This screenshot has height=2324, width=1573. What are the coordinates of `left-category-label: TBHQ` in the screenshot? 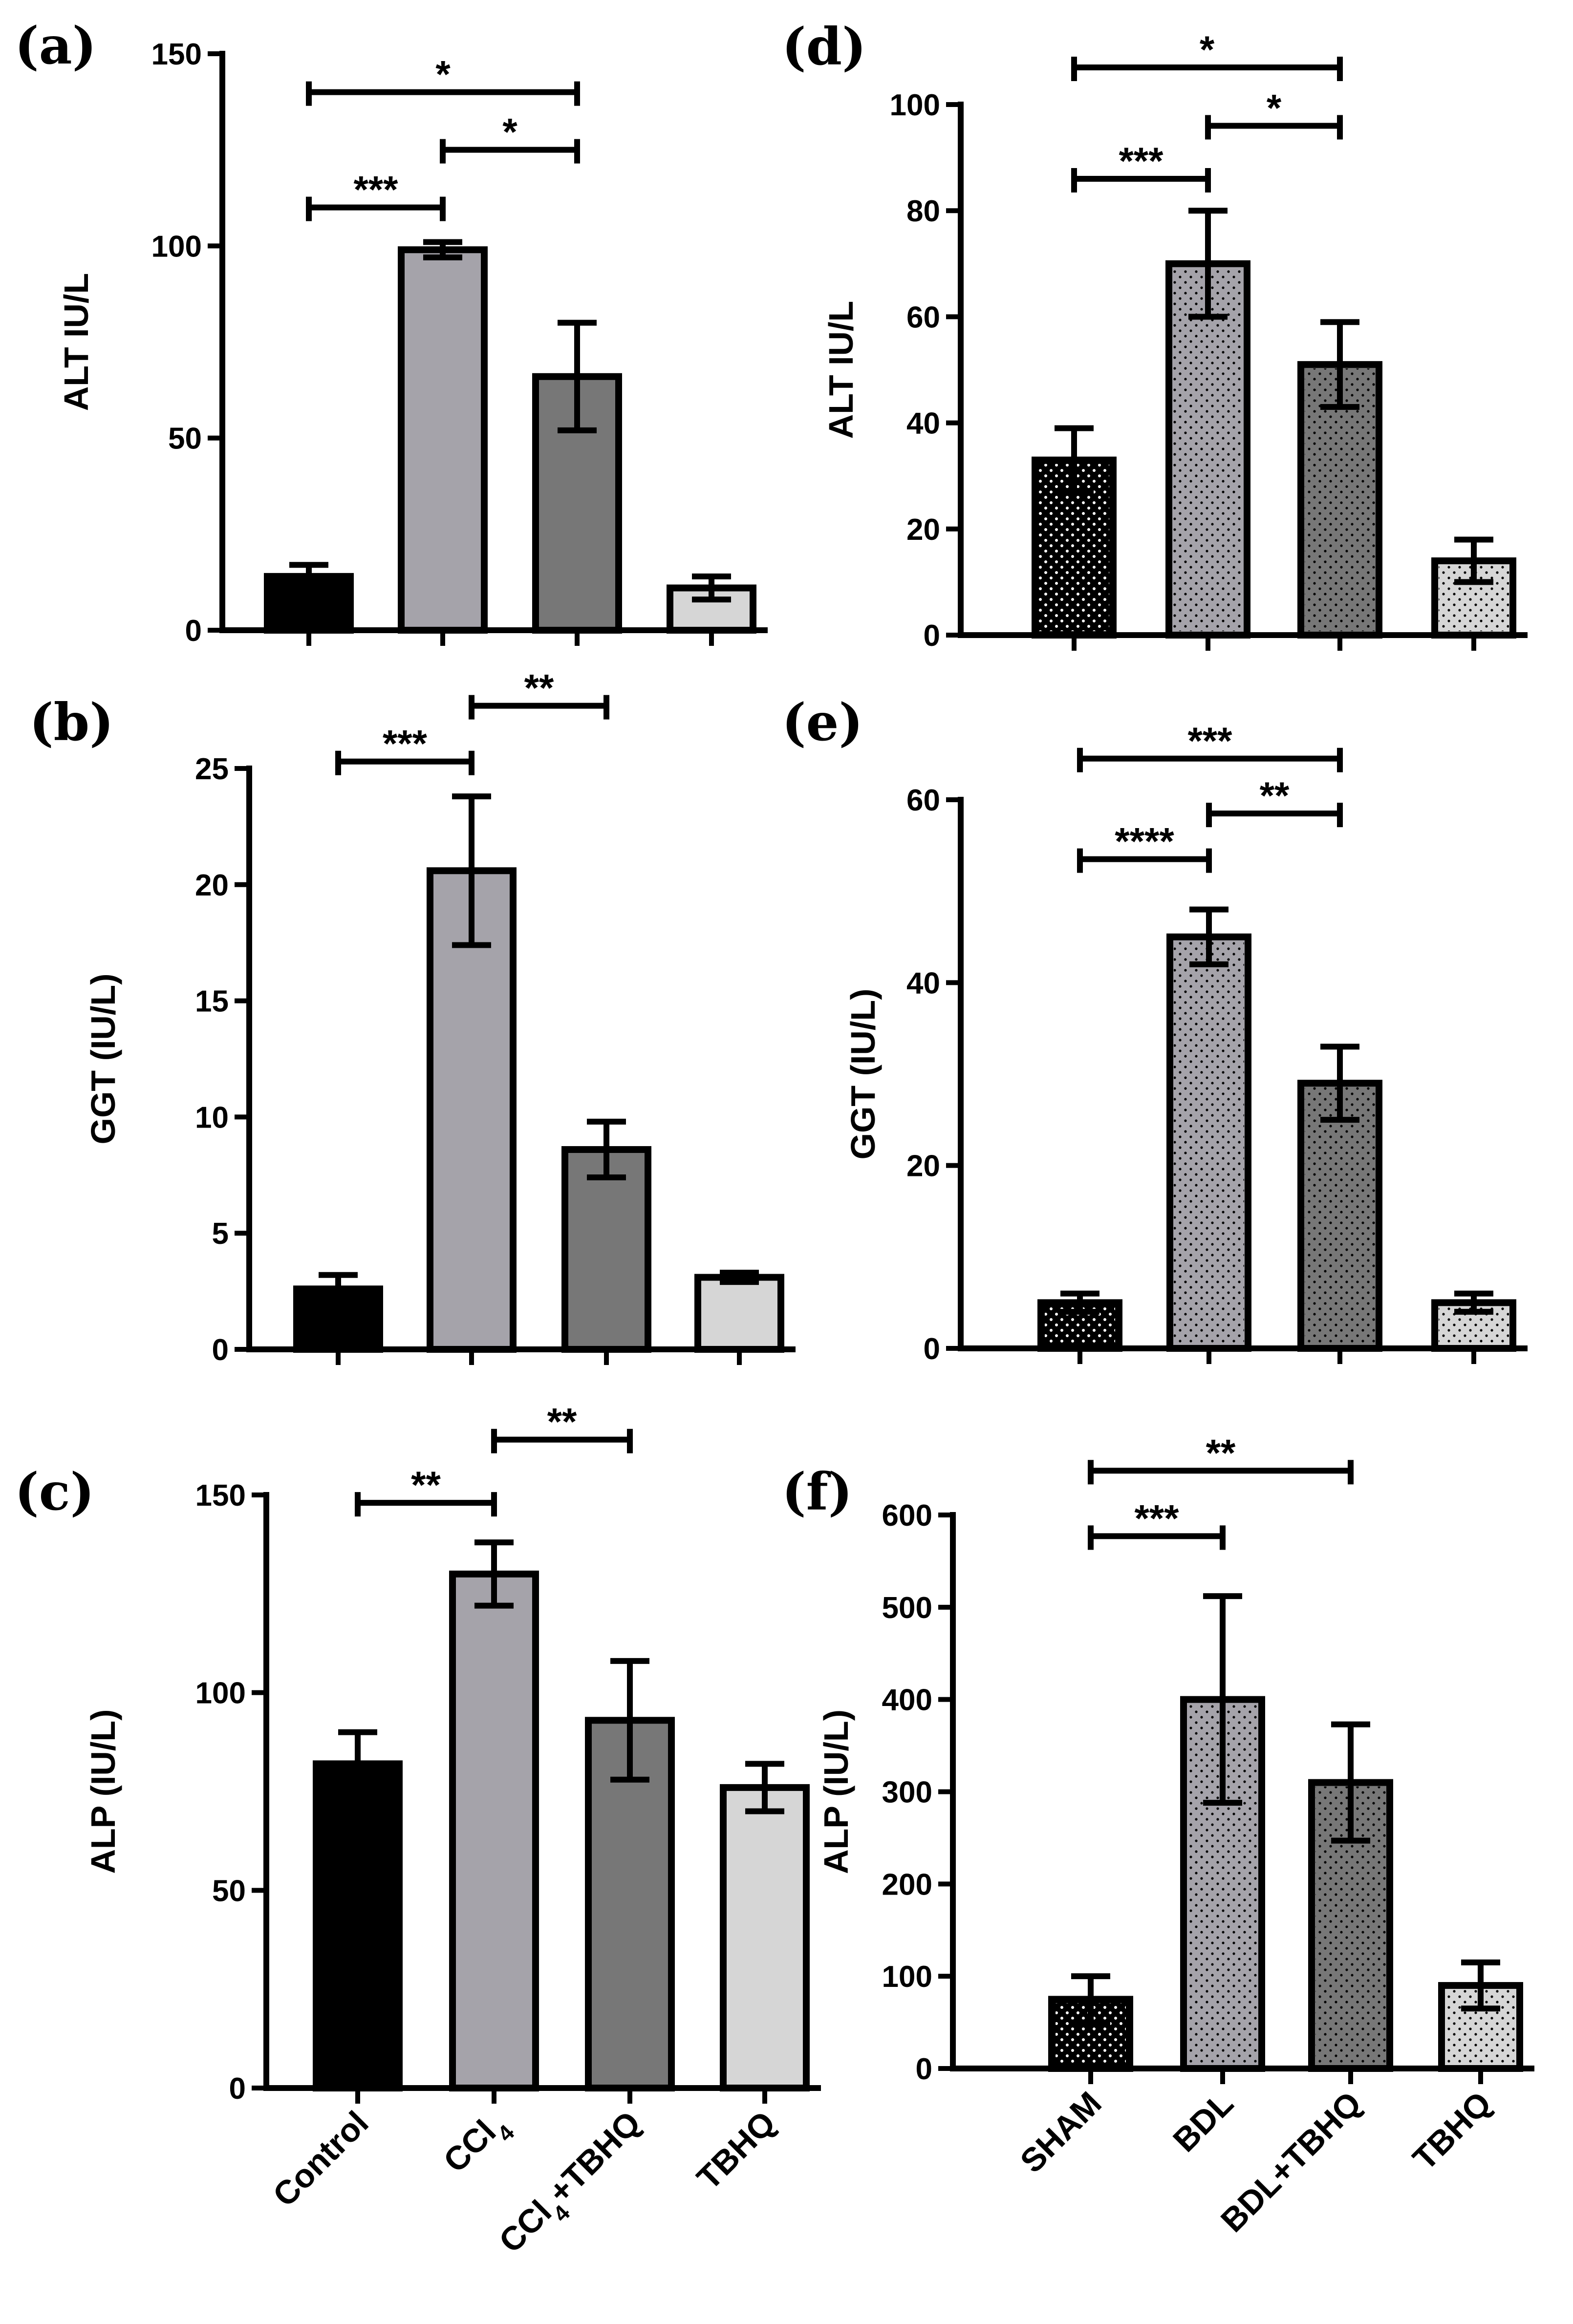 It's located at (737, 2151).